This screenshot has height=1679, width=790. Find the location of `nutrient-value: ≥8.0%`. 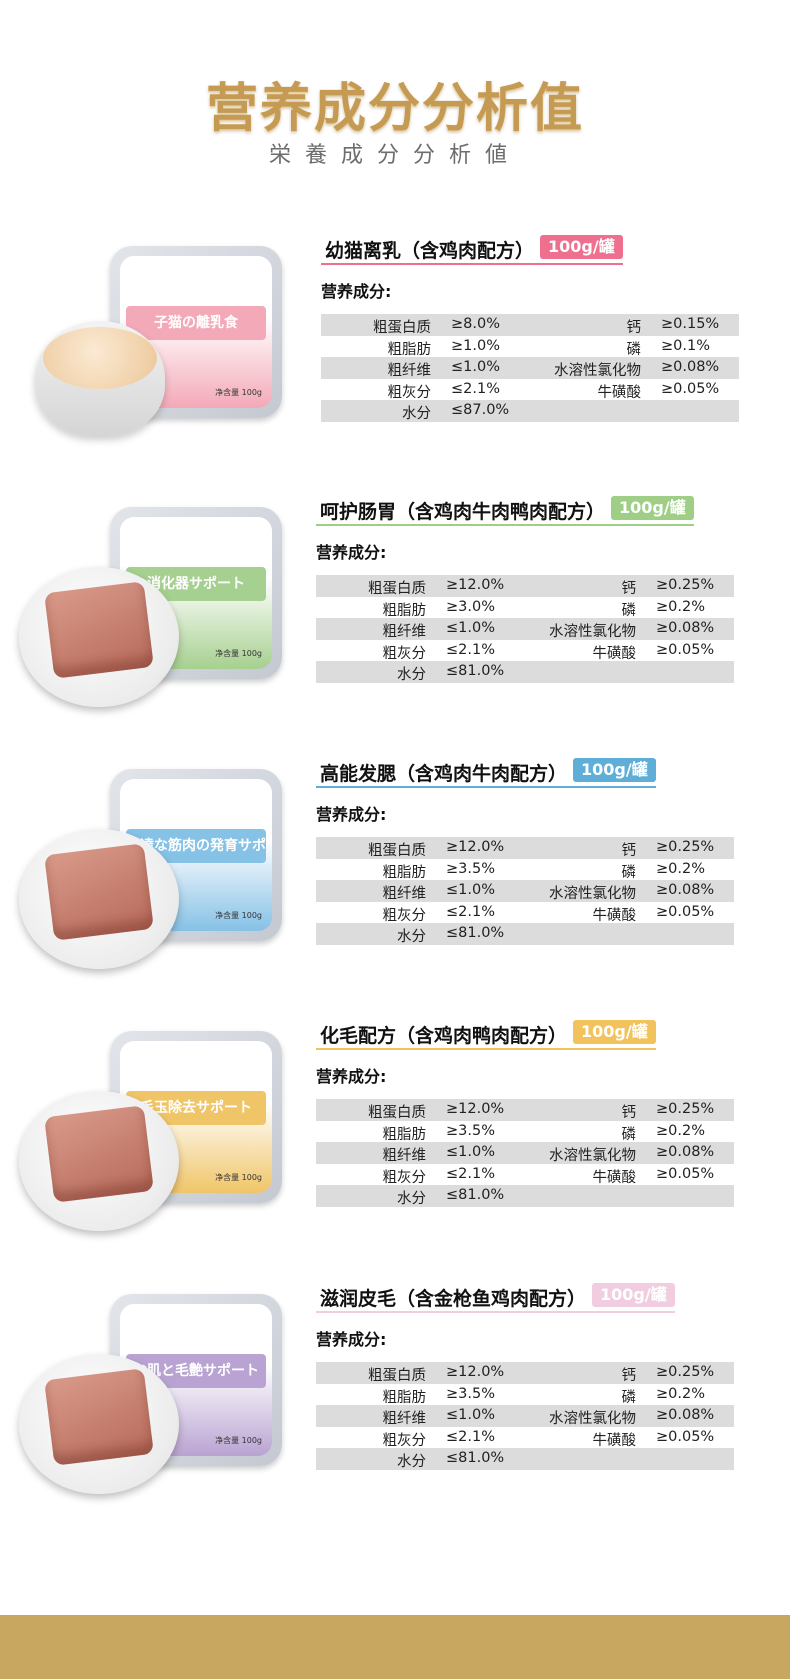

nutrient-value: ≥8.0% is located at coordinates (475, 324).